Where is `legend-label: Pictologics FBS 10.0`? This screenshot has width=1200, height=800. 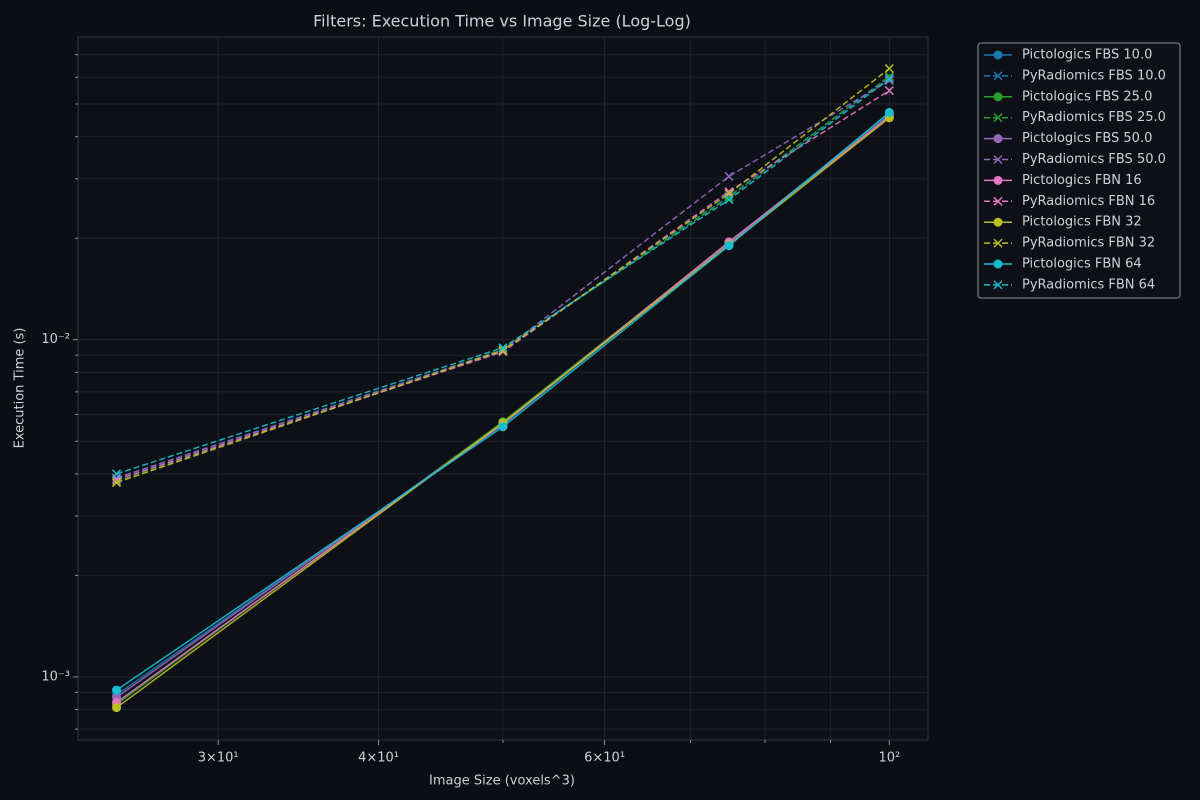
legend-label: Pictologics FBS 10.0 is located at coordinates (1087, 55).